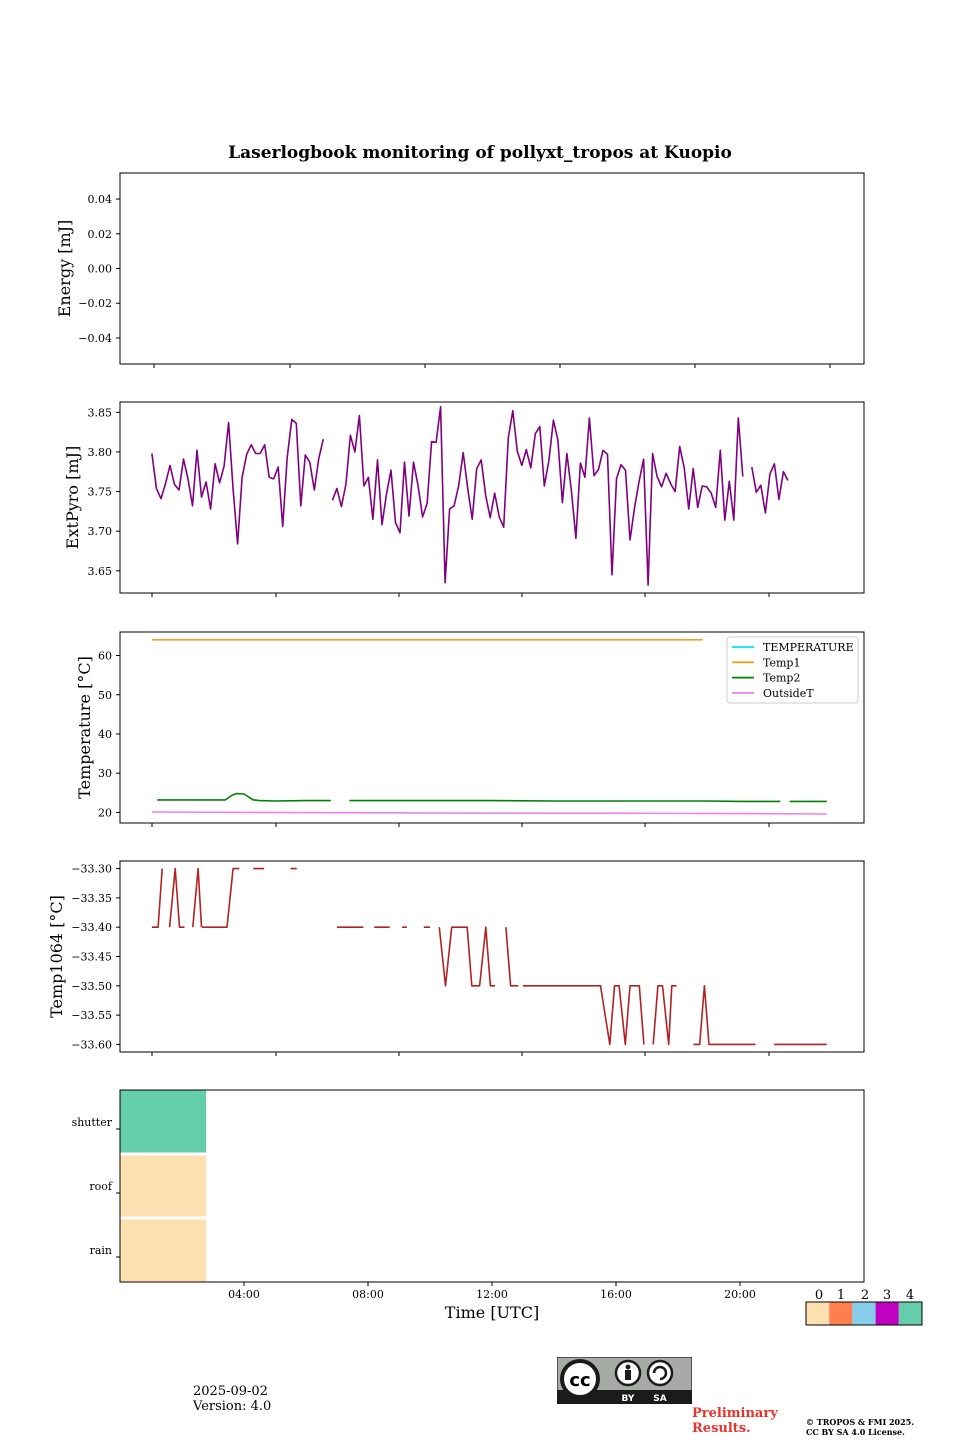 The image size is (960, 1440). I want to click on y-tick-label: −33.55, so click(91, 1015).